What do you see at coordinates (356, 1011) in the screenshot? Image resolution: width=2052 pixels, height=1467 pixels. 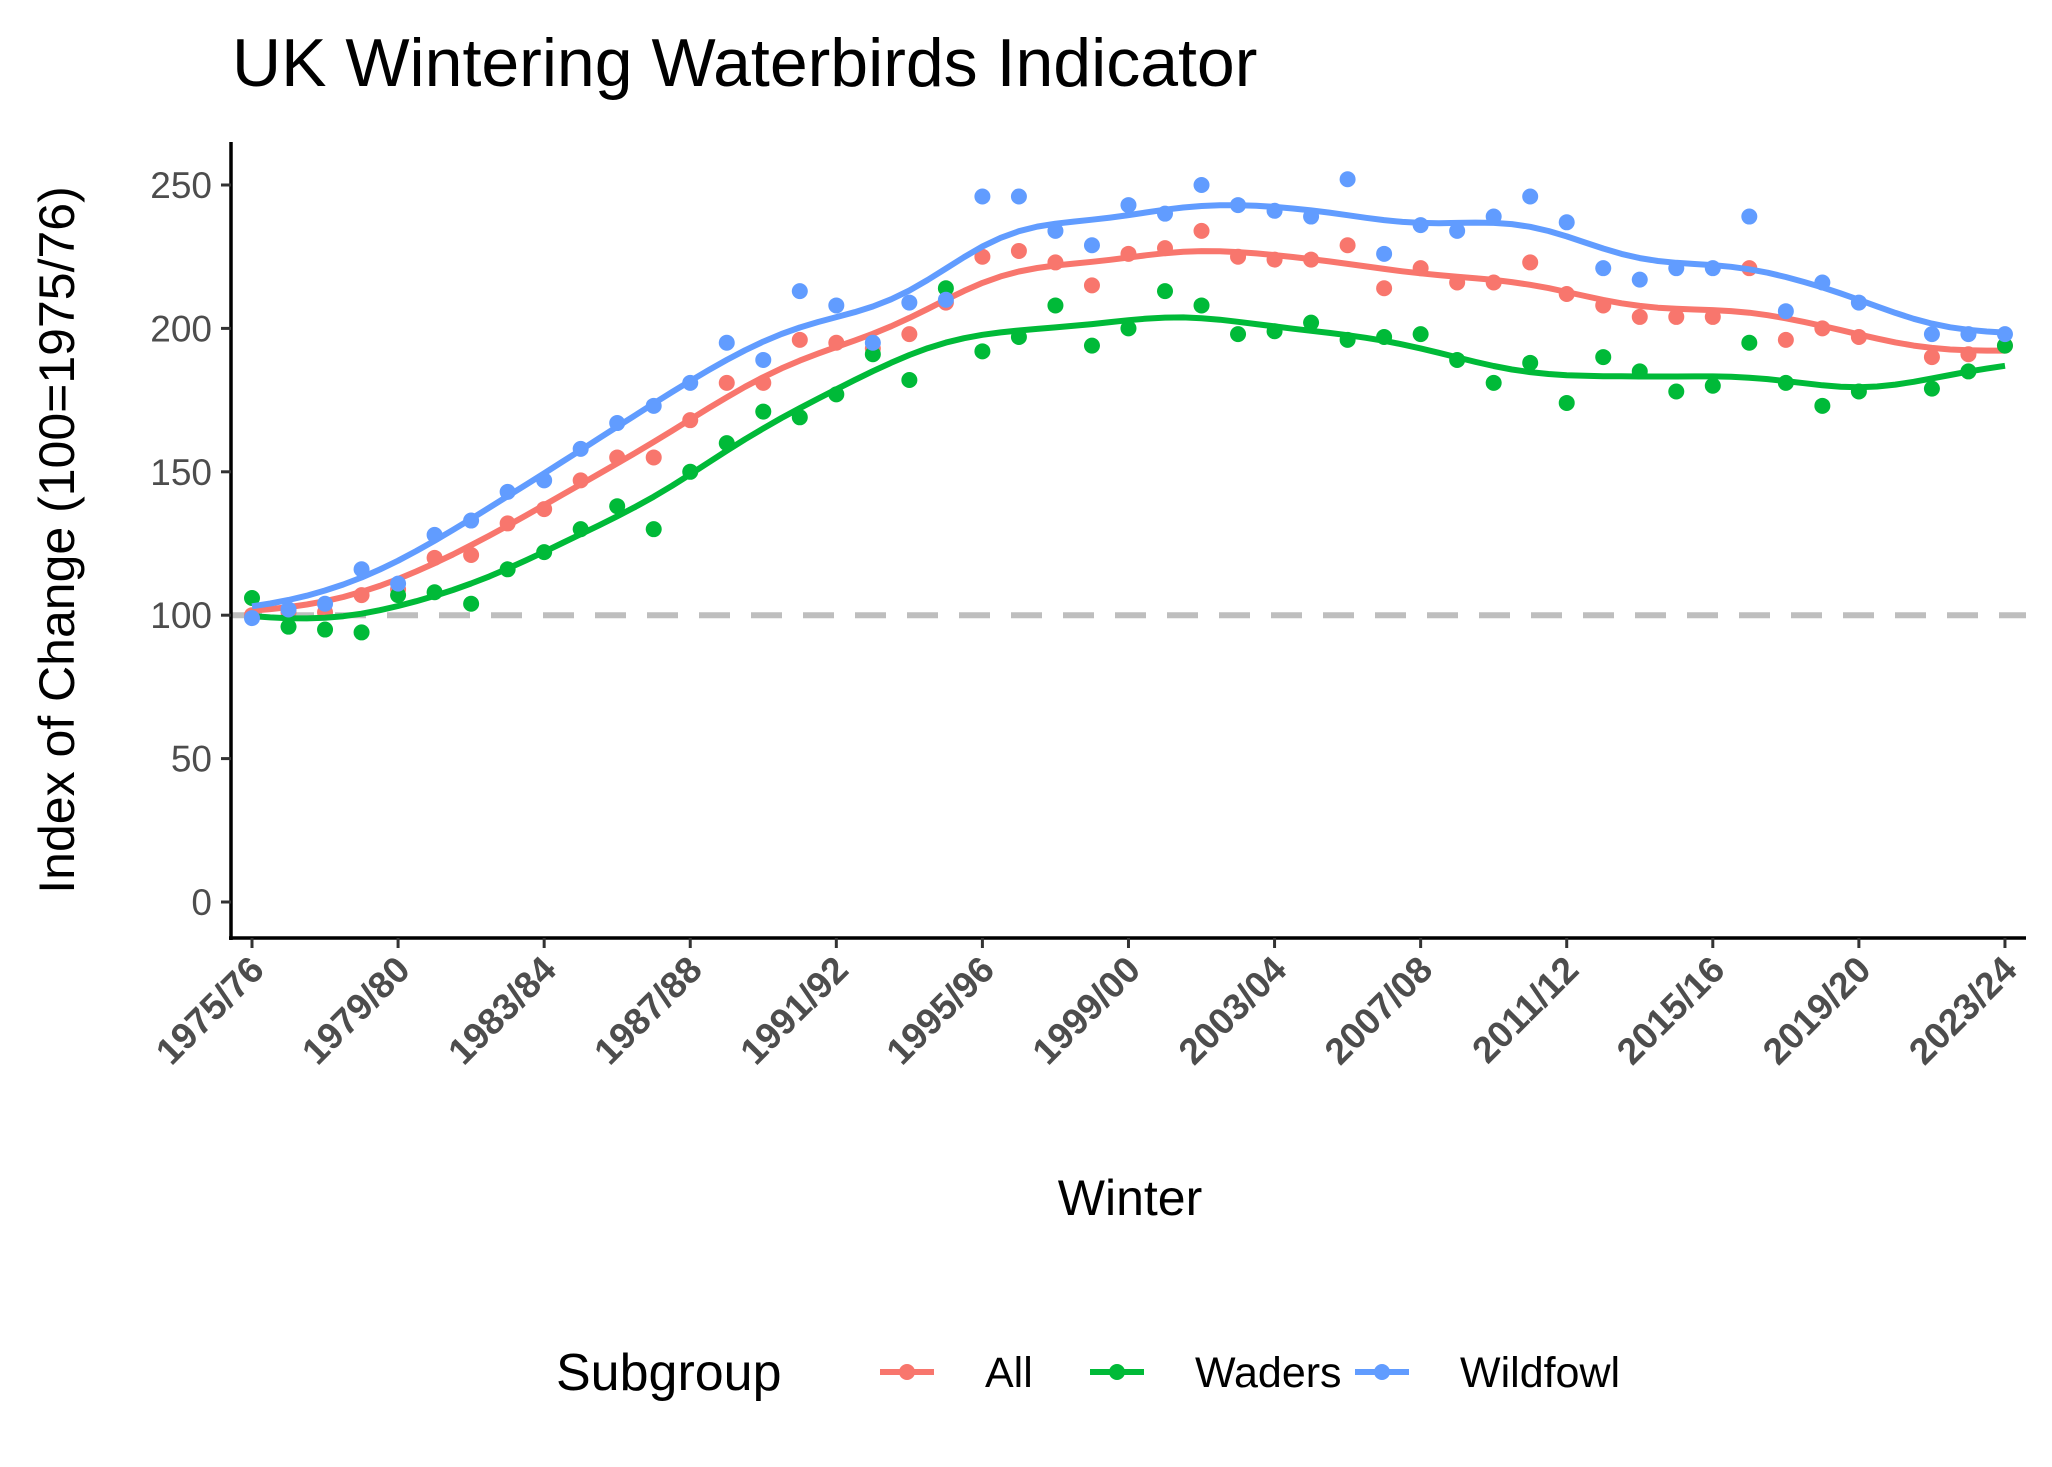 I see `x-tick-label: 1979/80` at bounding box center [356, 1011].